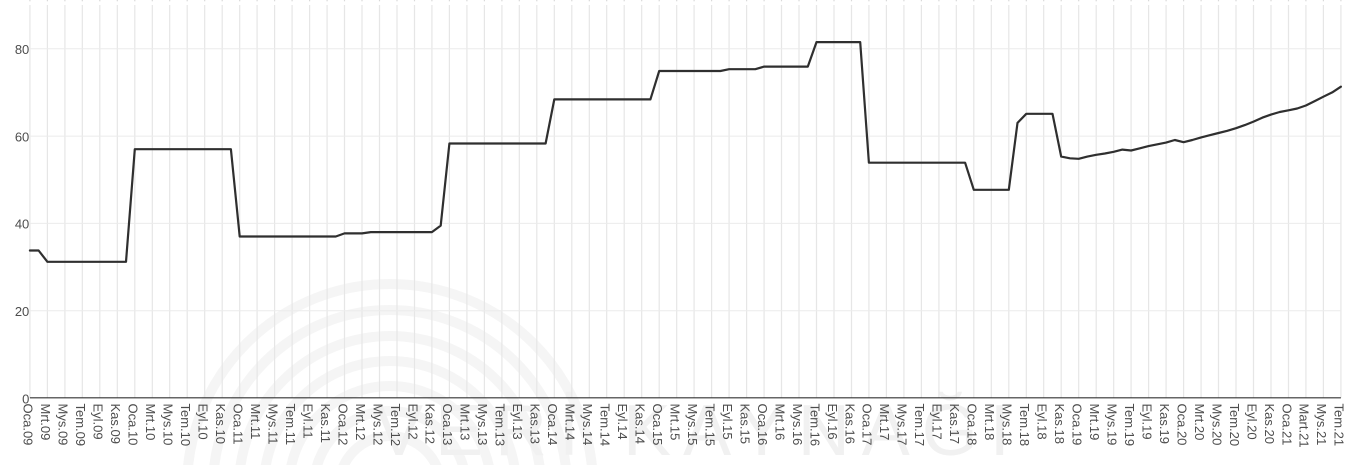  Describe the element at coordinates (98, 422) in the screenshot. I see `svg-text: Eyl.09` at that location.